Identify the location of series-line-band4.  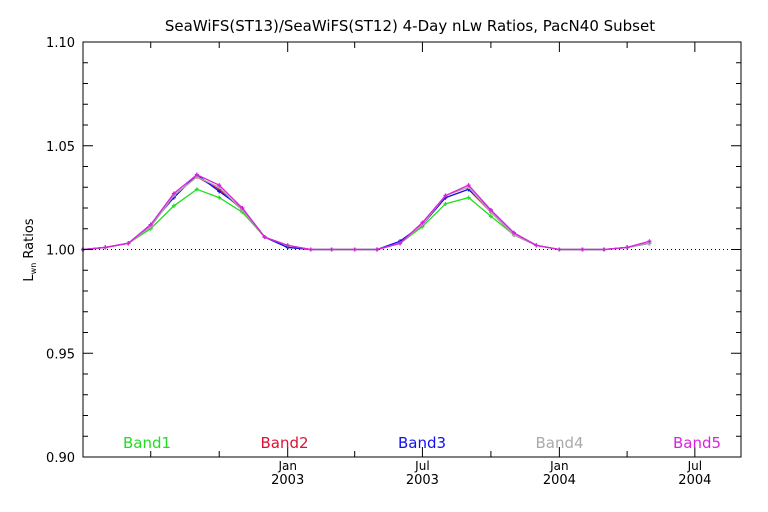
(366, 213).